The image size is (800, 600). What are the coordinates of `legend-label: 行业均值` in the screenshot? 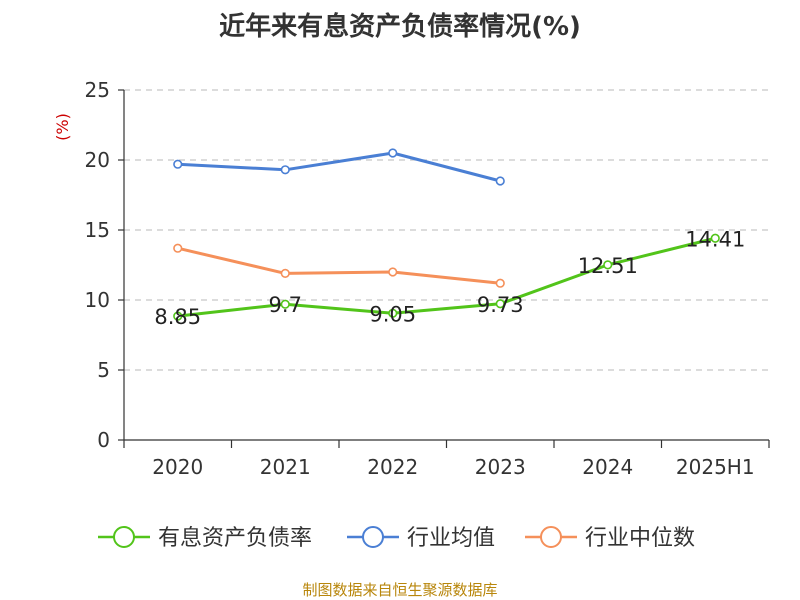 It's located at (451, 538).